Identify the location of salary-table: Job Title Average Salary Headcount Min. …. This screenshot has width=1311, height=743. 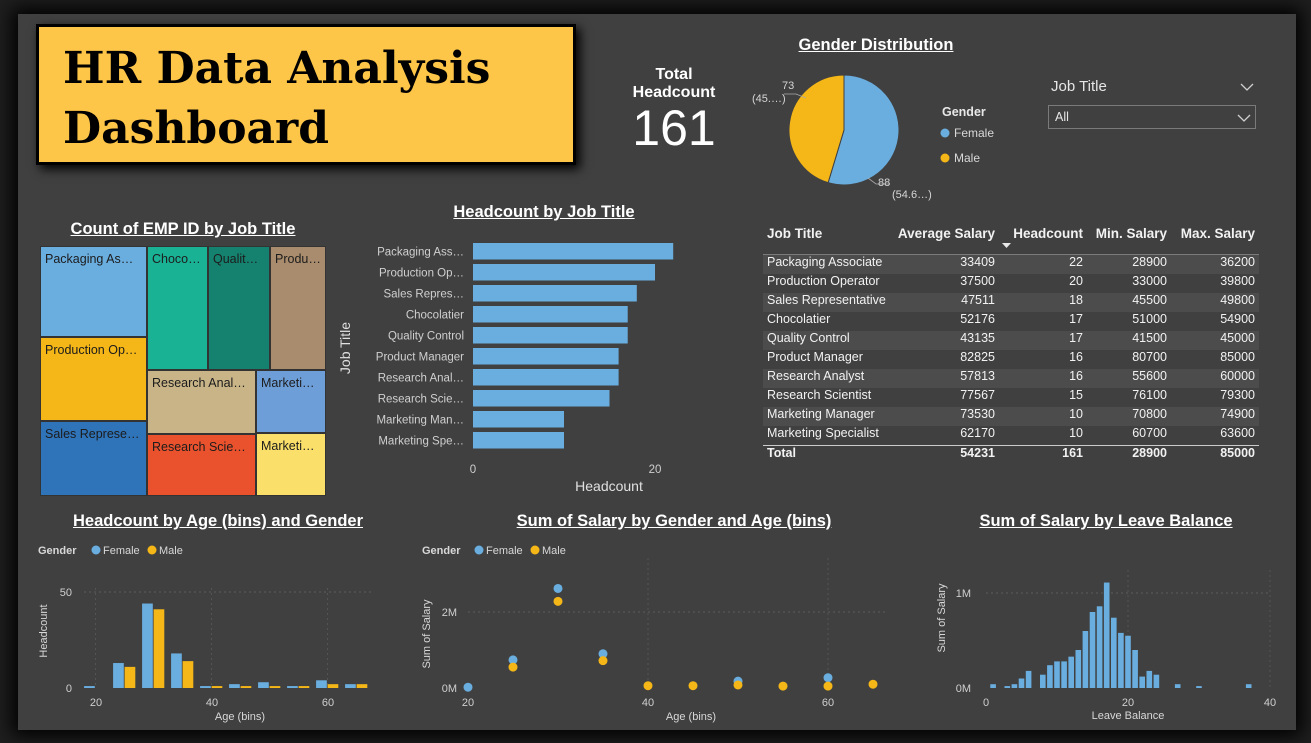
(1011, 345).